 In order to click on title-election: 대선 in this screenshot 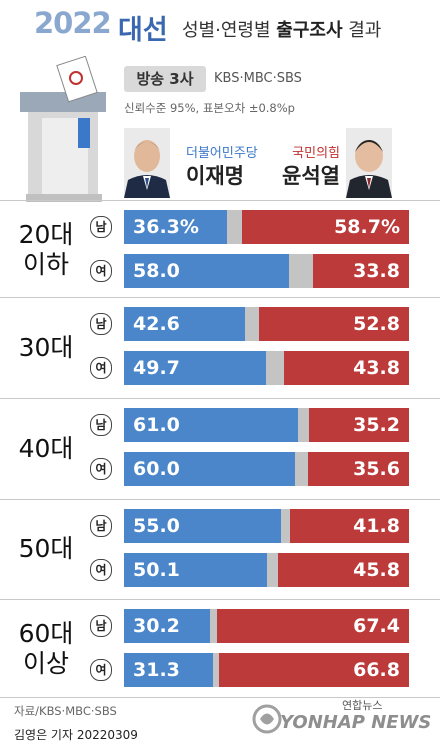, I will do `click(143, 30)`.